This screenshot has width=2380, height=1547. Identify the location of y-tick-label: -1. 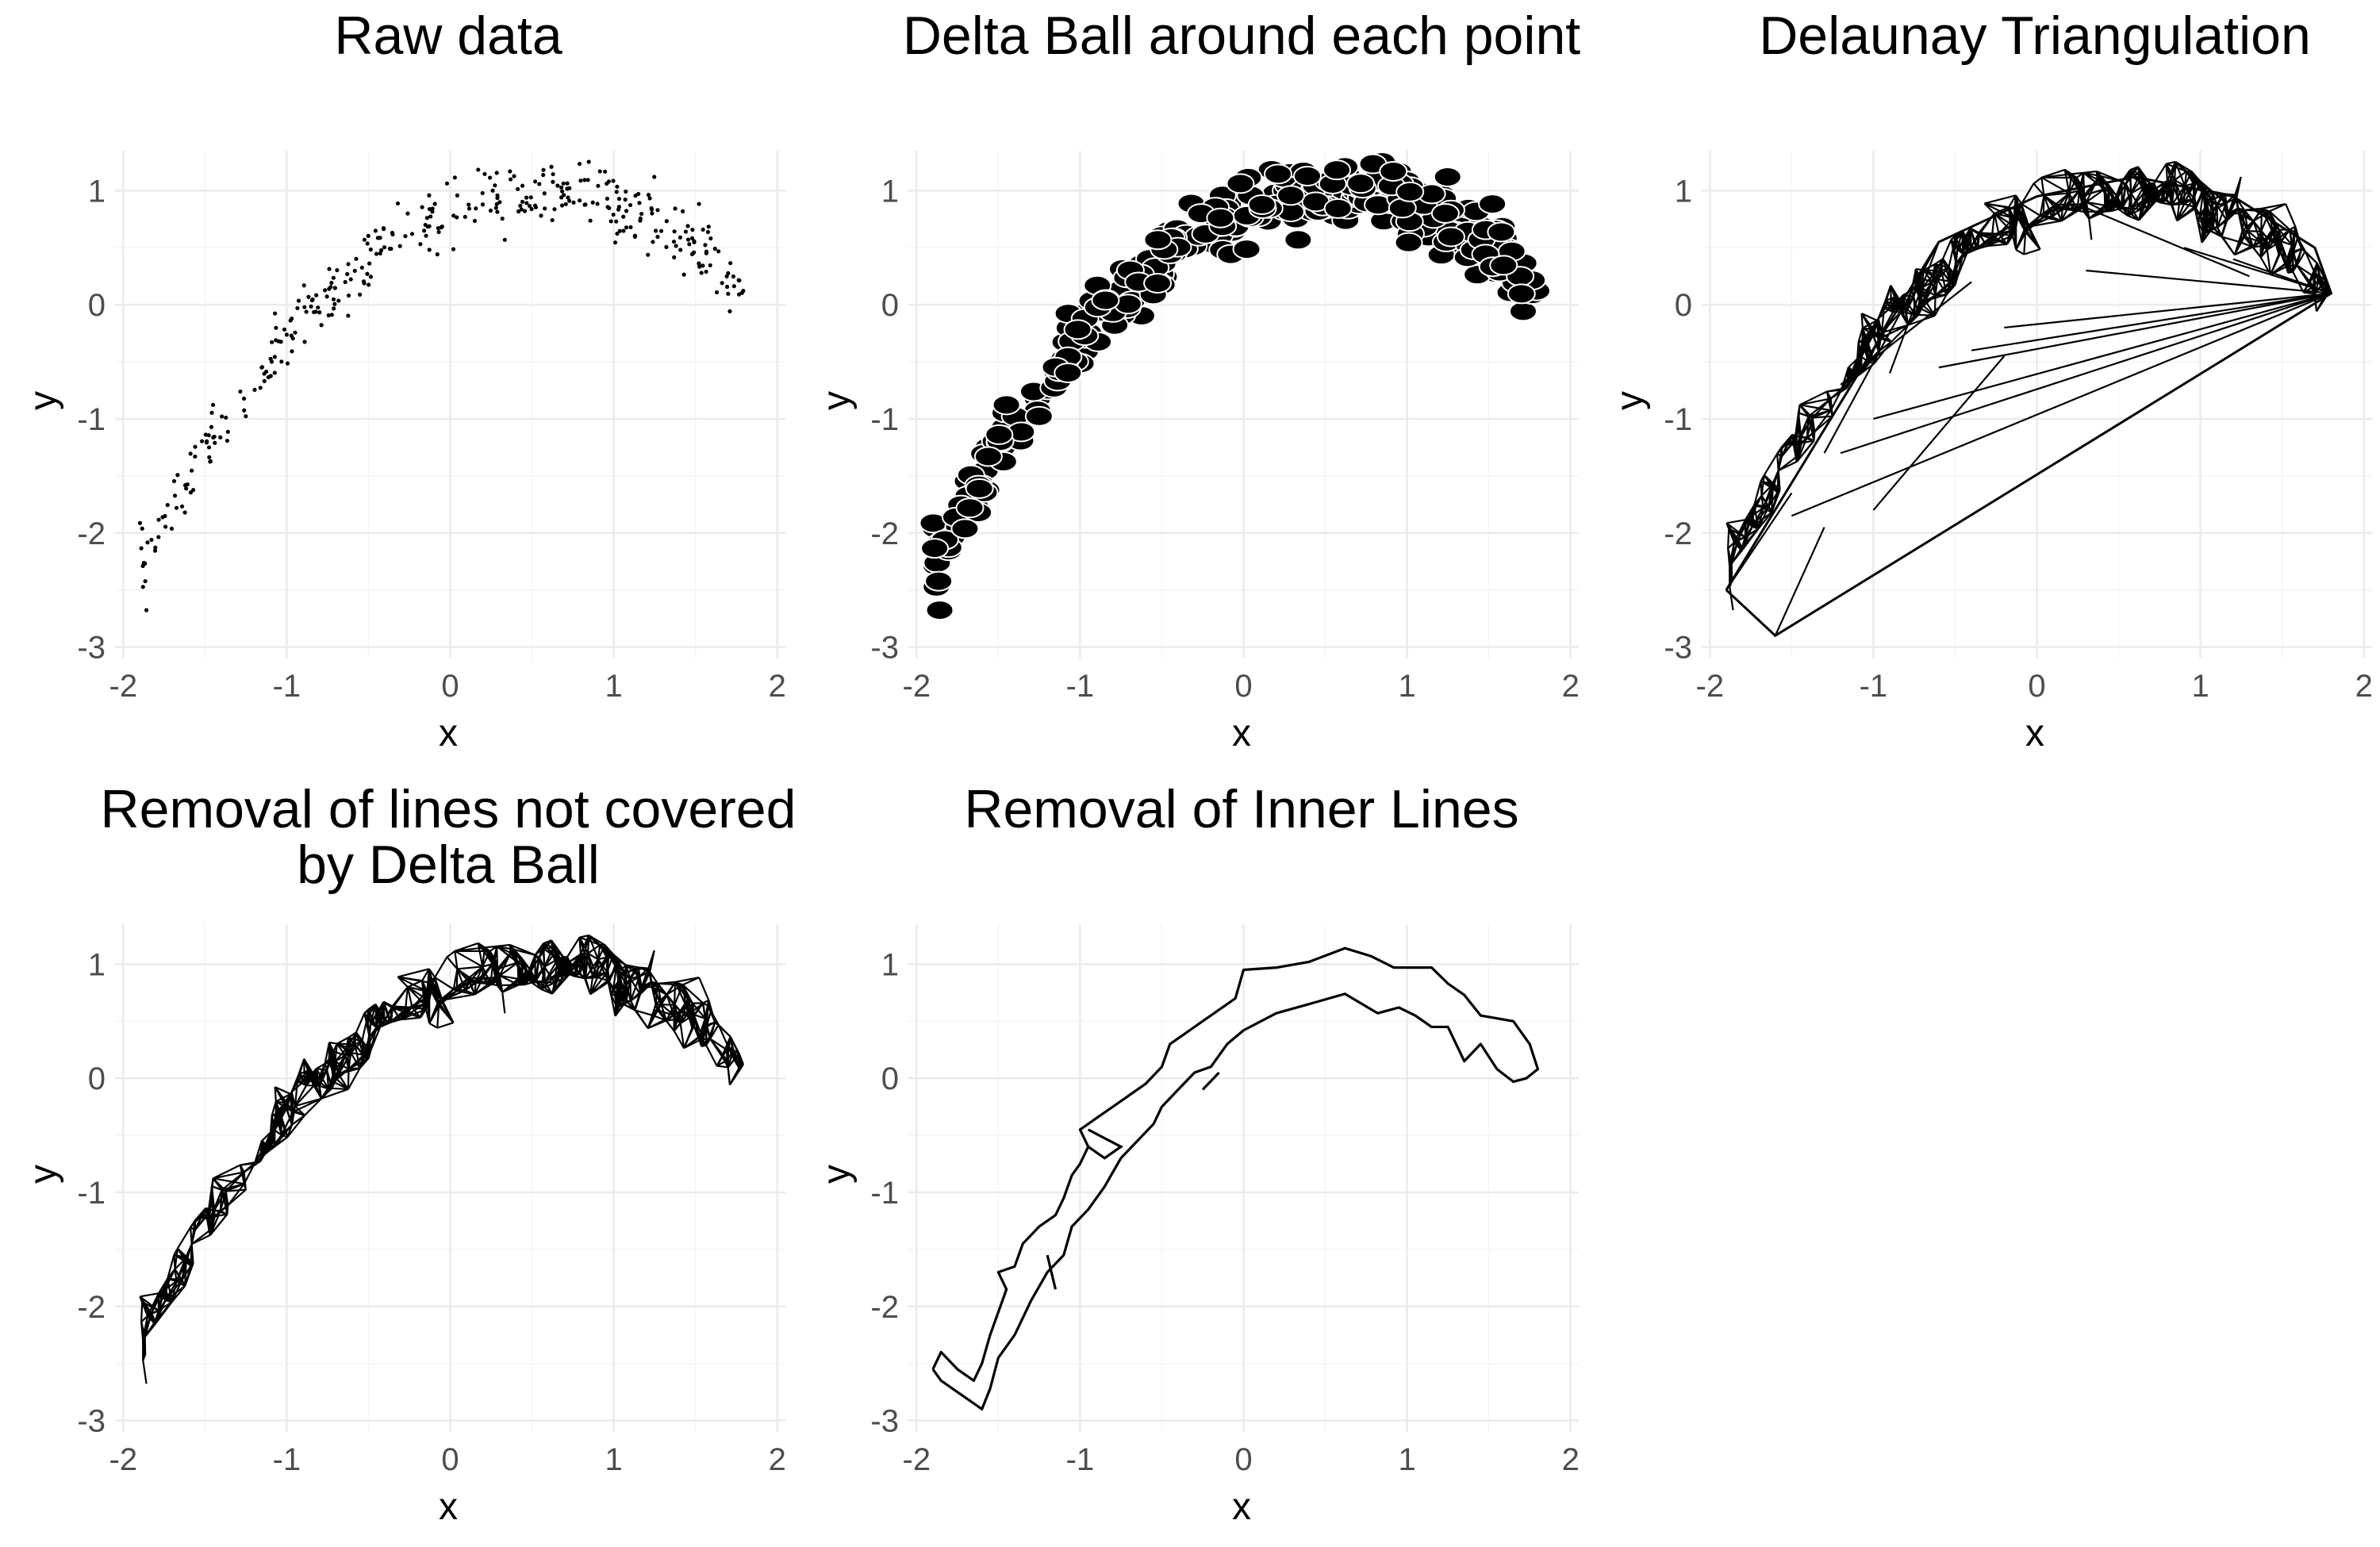
(91, 420).